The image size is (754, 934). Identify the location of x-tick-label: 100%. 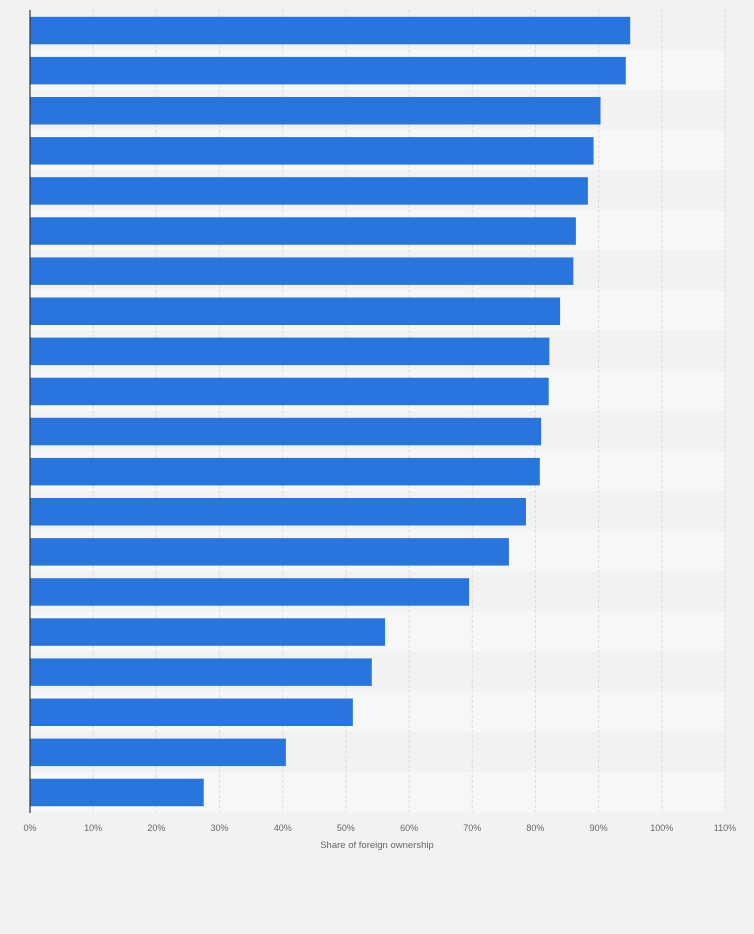
(661, 828).